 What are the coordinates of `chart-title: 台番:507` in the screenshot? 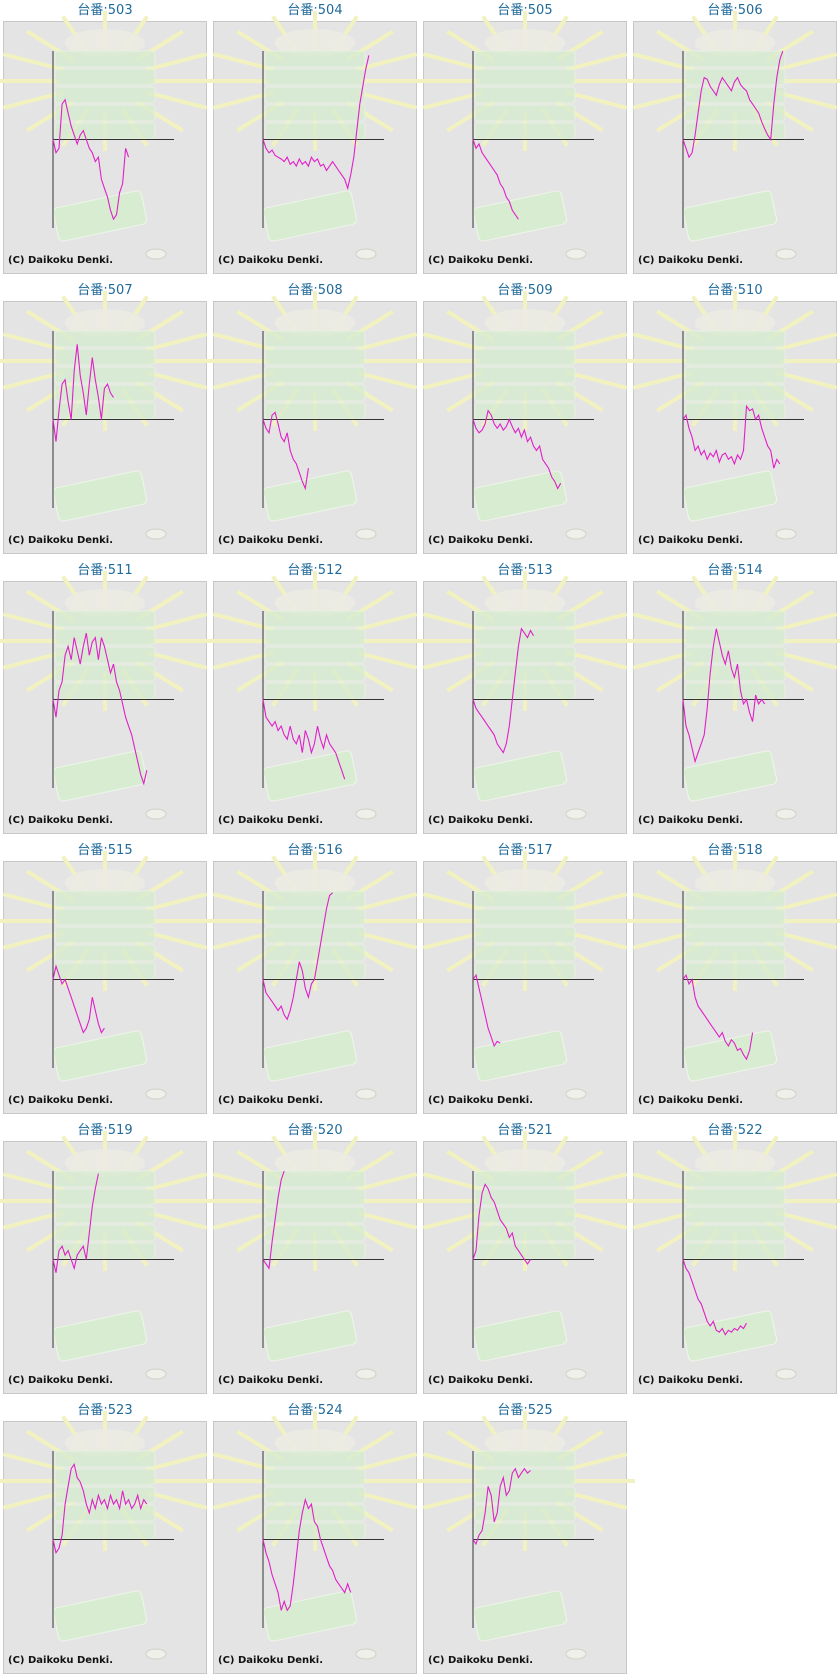 It's located at (104, 290).